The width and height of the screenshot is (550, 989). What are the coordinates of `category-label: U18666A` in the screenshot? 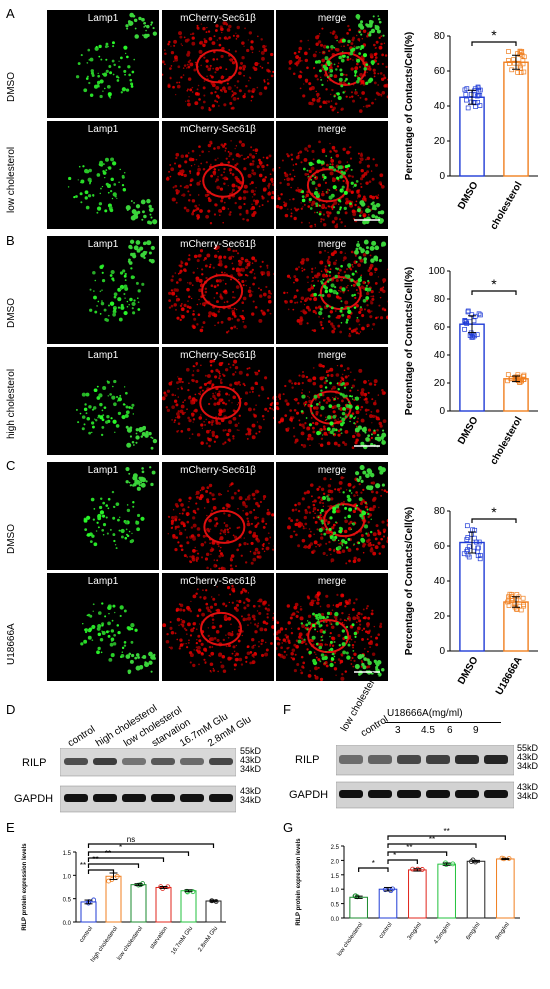 It's located at (509, 676).